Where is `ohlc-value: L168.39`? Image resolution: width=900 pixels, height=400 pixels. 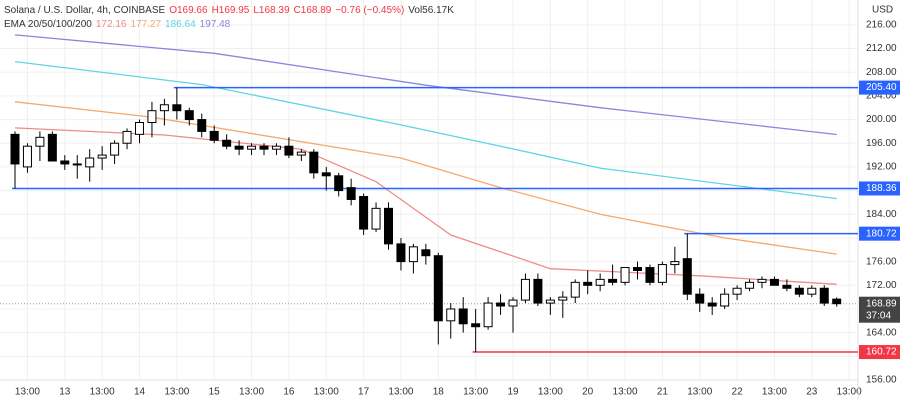
ohlc-value: L168.39 is located at coordinates (271, 10).